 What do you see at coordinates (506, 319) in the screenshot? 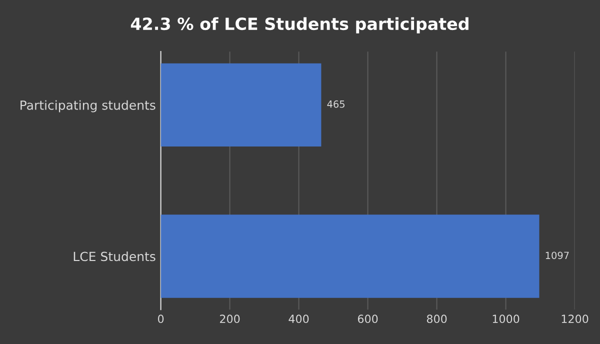
I see `x-tick-label: 1000` at bounding box center [506, 319].